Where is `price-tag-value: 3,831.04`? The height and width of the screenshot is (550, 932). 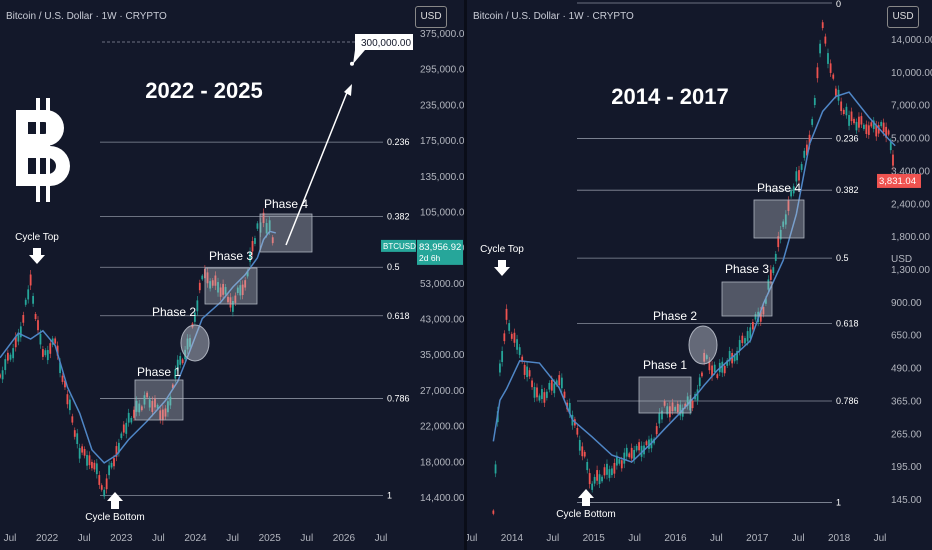
price-tag-value: 3,831.04 is located at coordinates (897, 181).